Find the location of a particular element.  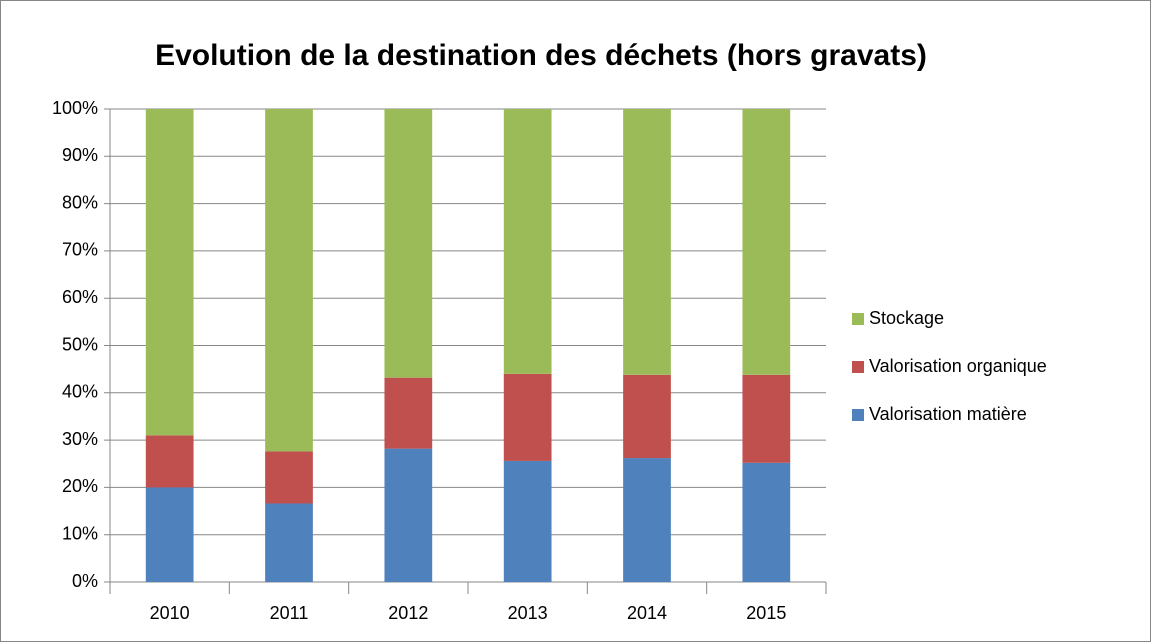

y-tick-label: 60% is located at coordinates (80, 297).